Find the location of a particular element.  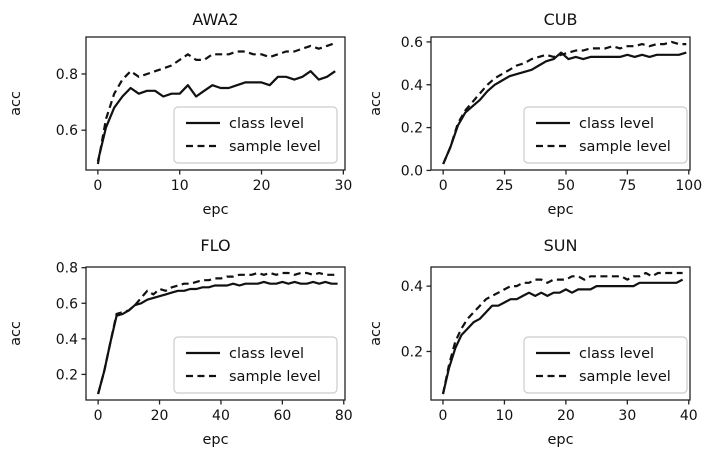

x-tick-label: 50 is located at coordinates (566, 186).